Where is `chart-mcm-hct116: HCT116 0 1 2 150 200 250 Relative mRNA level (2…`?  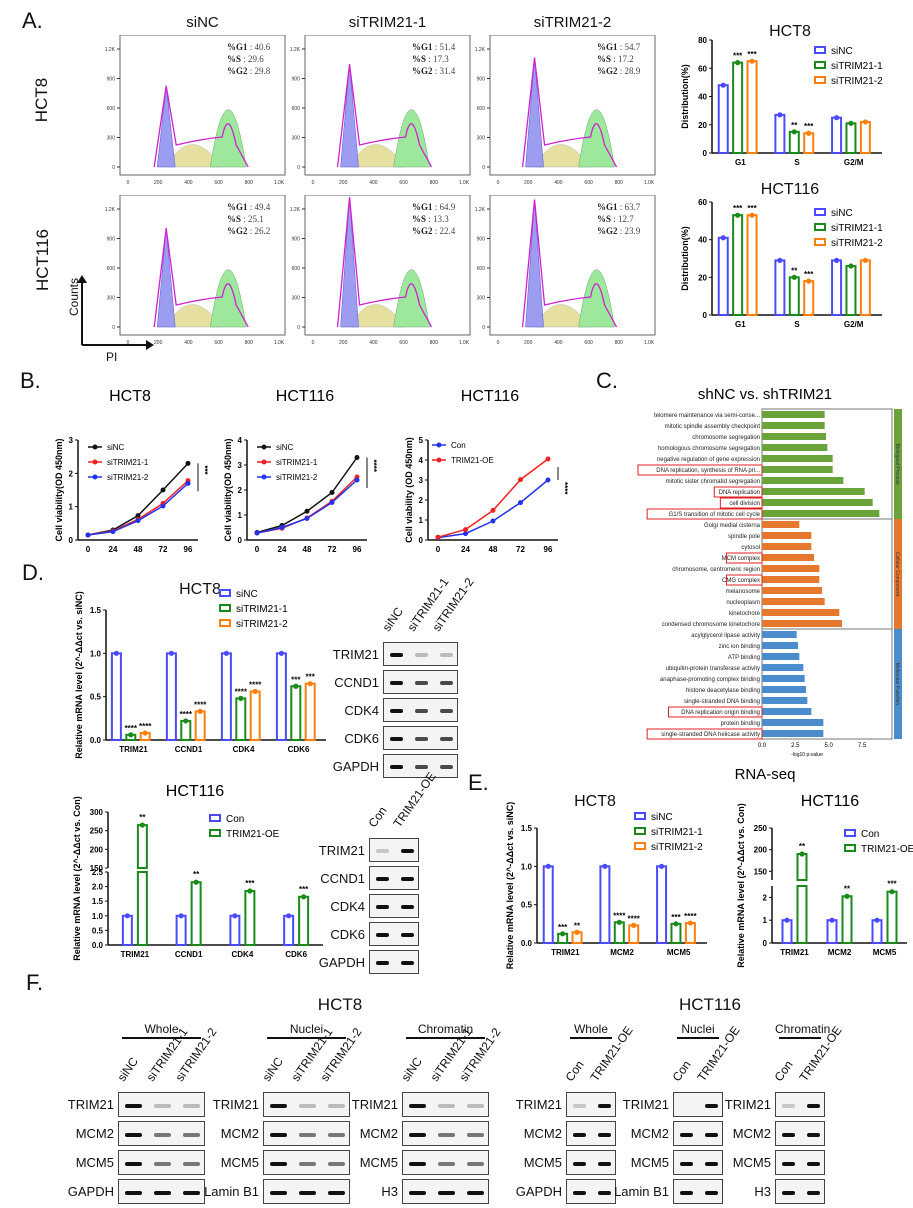 chart-mcm-hct116: HCT116 0 1 2 150 200 250 Relative mRNA level (2… is located at coordinates (824, 880).